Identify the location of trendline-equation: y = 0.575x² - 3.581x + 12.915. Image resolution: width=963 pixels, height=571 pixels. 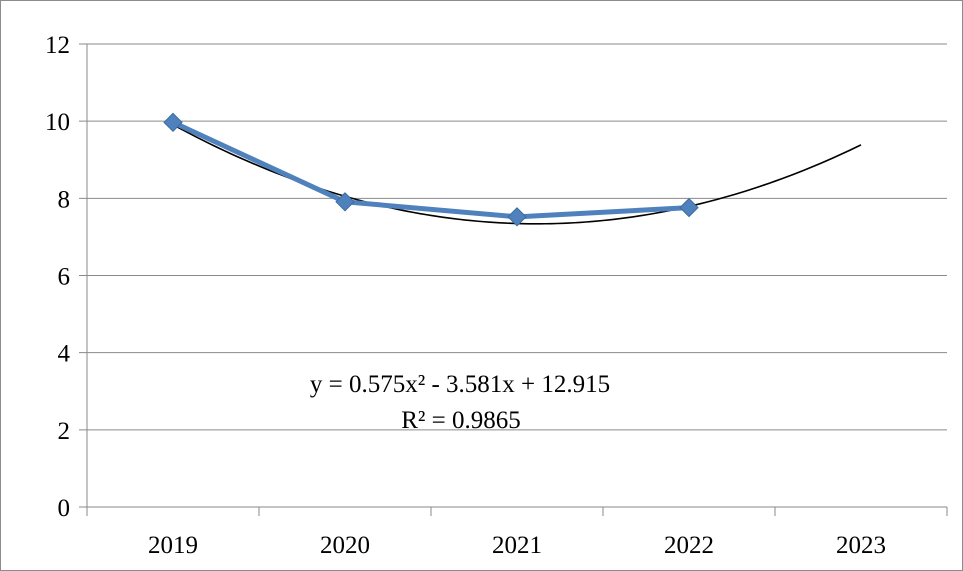
(460, 384).